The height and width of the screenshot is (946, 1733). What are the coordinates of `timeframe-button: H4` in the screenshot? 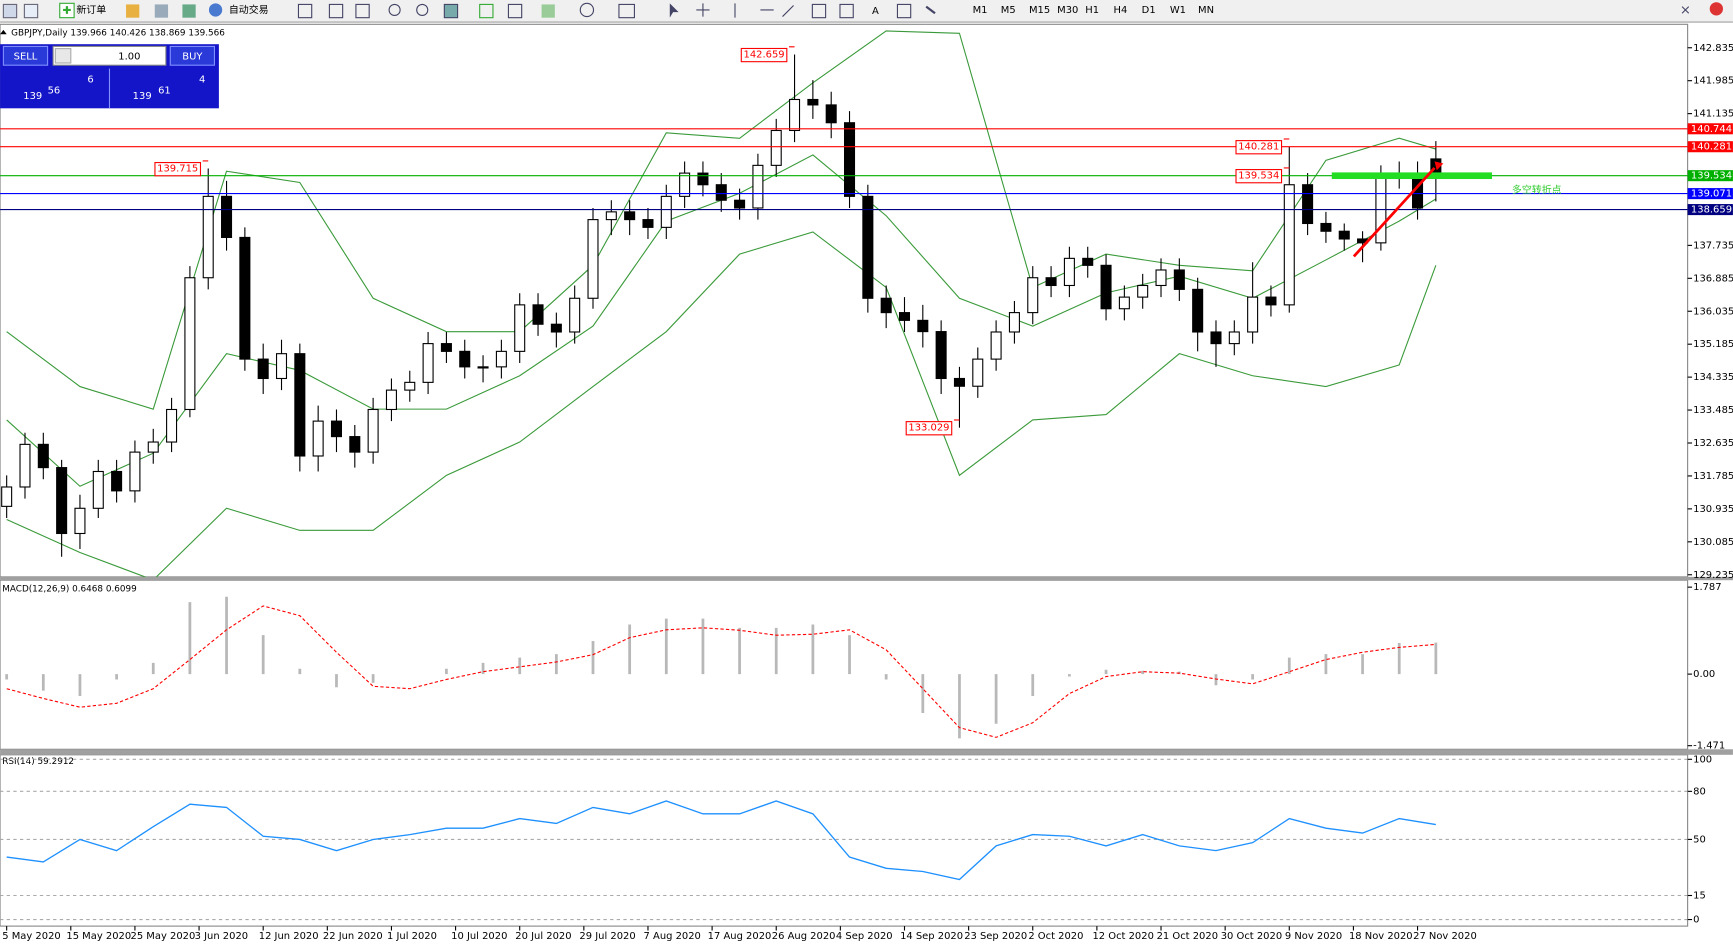 It's located at (1120, 10).